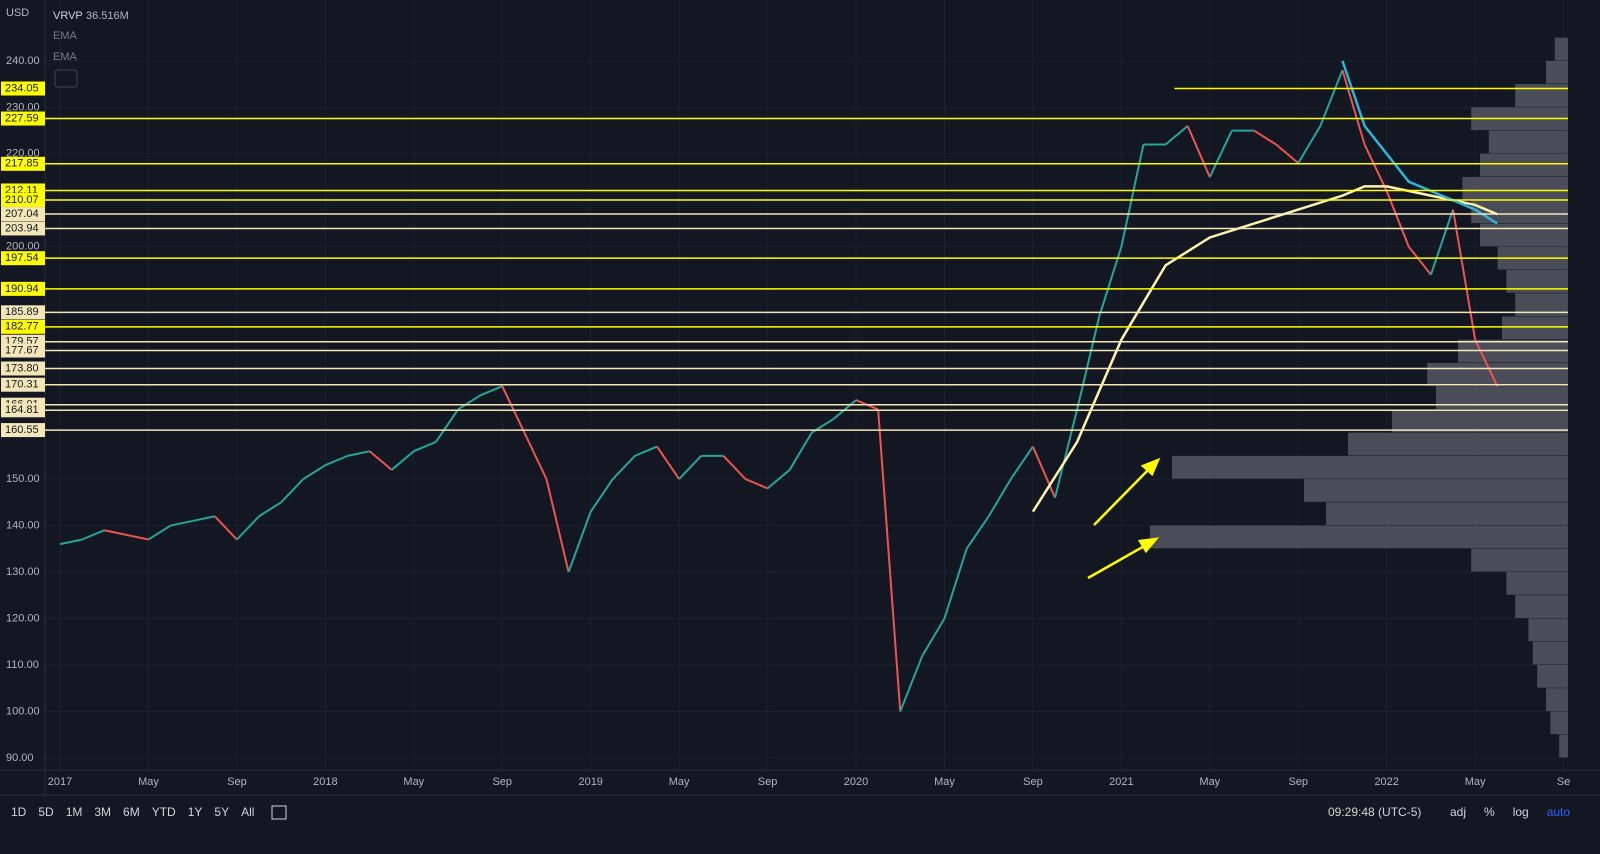 Image resolution: width=1600 pixels, height=854 pixels. What do you see at coordinates (22, 214) in the screenshot?
I see `level-label: 207.04` at bounding box center [22, 214].